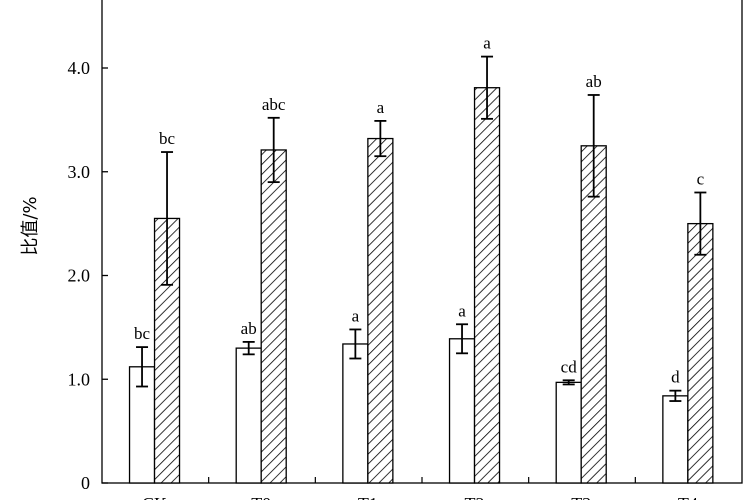 Image resolution: width=750 pixels, height=500 pixels. I want to click on x-tick-label: T1, so click(368, 497).